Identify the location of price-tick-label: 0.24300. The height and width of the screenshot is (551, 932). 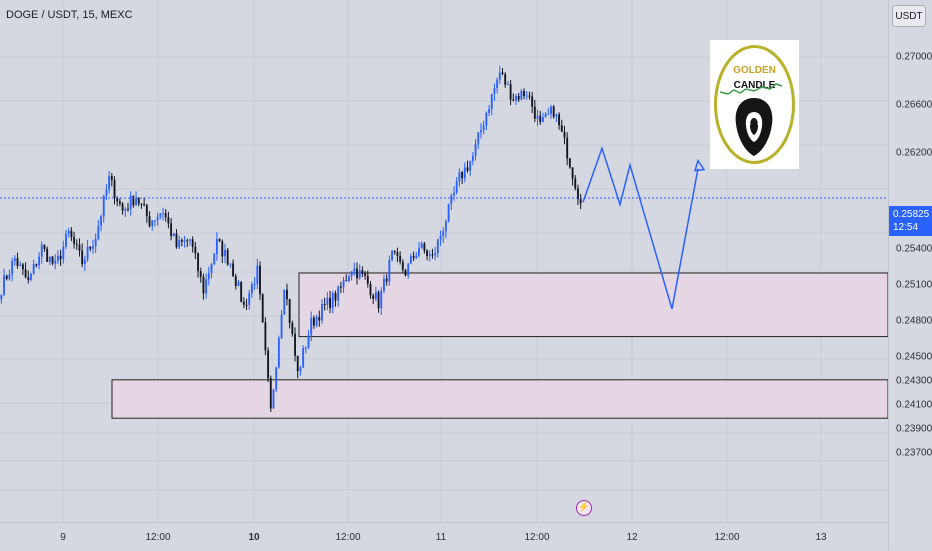
(914, 381).